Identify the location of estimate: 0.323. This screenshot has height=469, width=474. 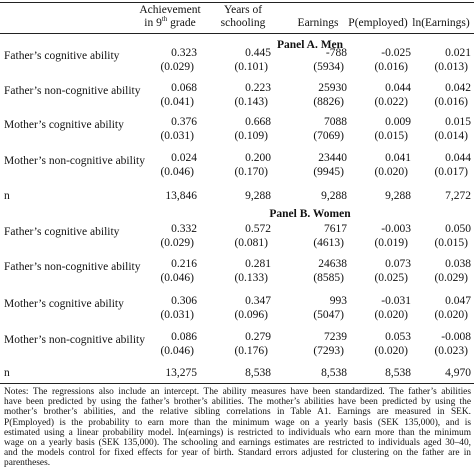
(184, 53).